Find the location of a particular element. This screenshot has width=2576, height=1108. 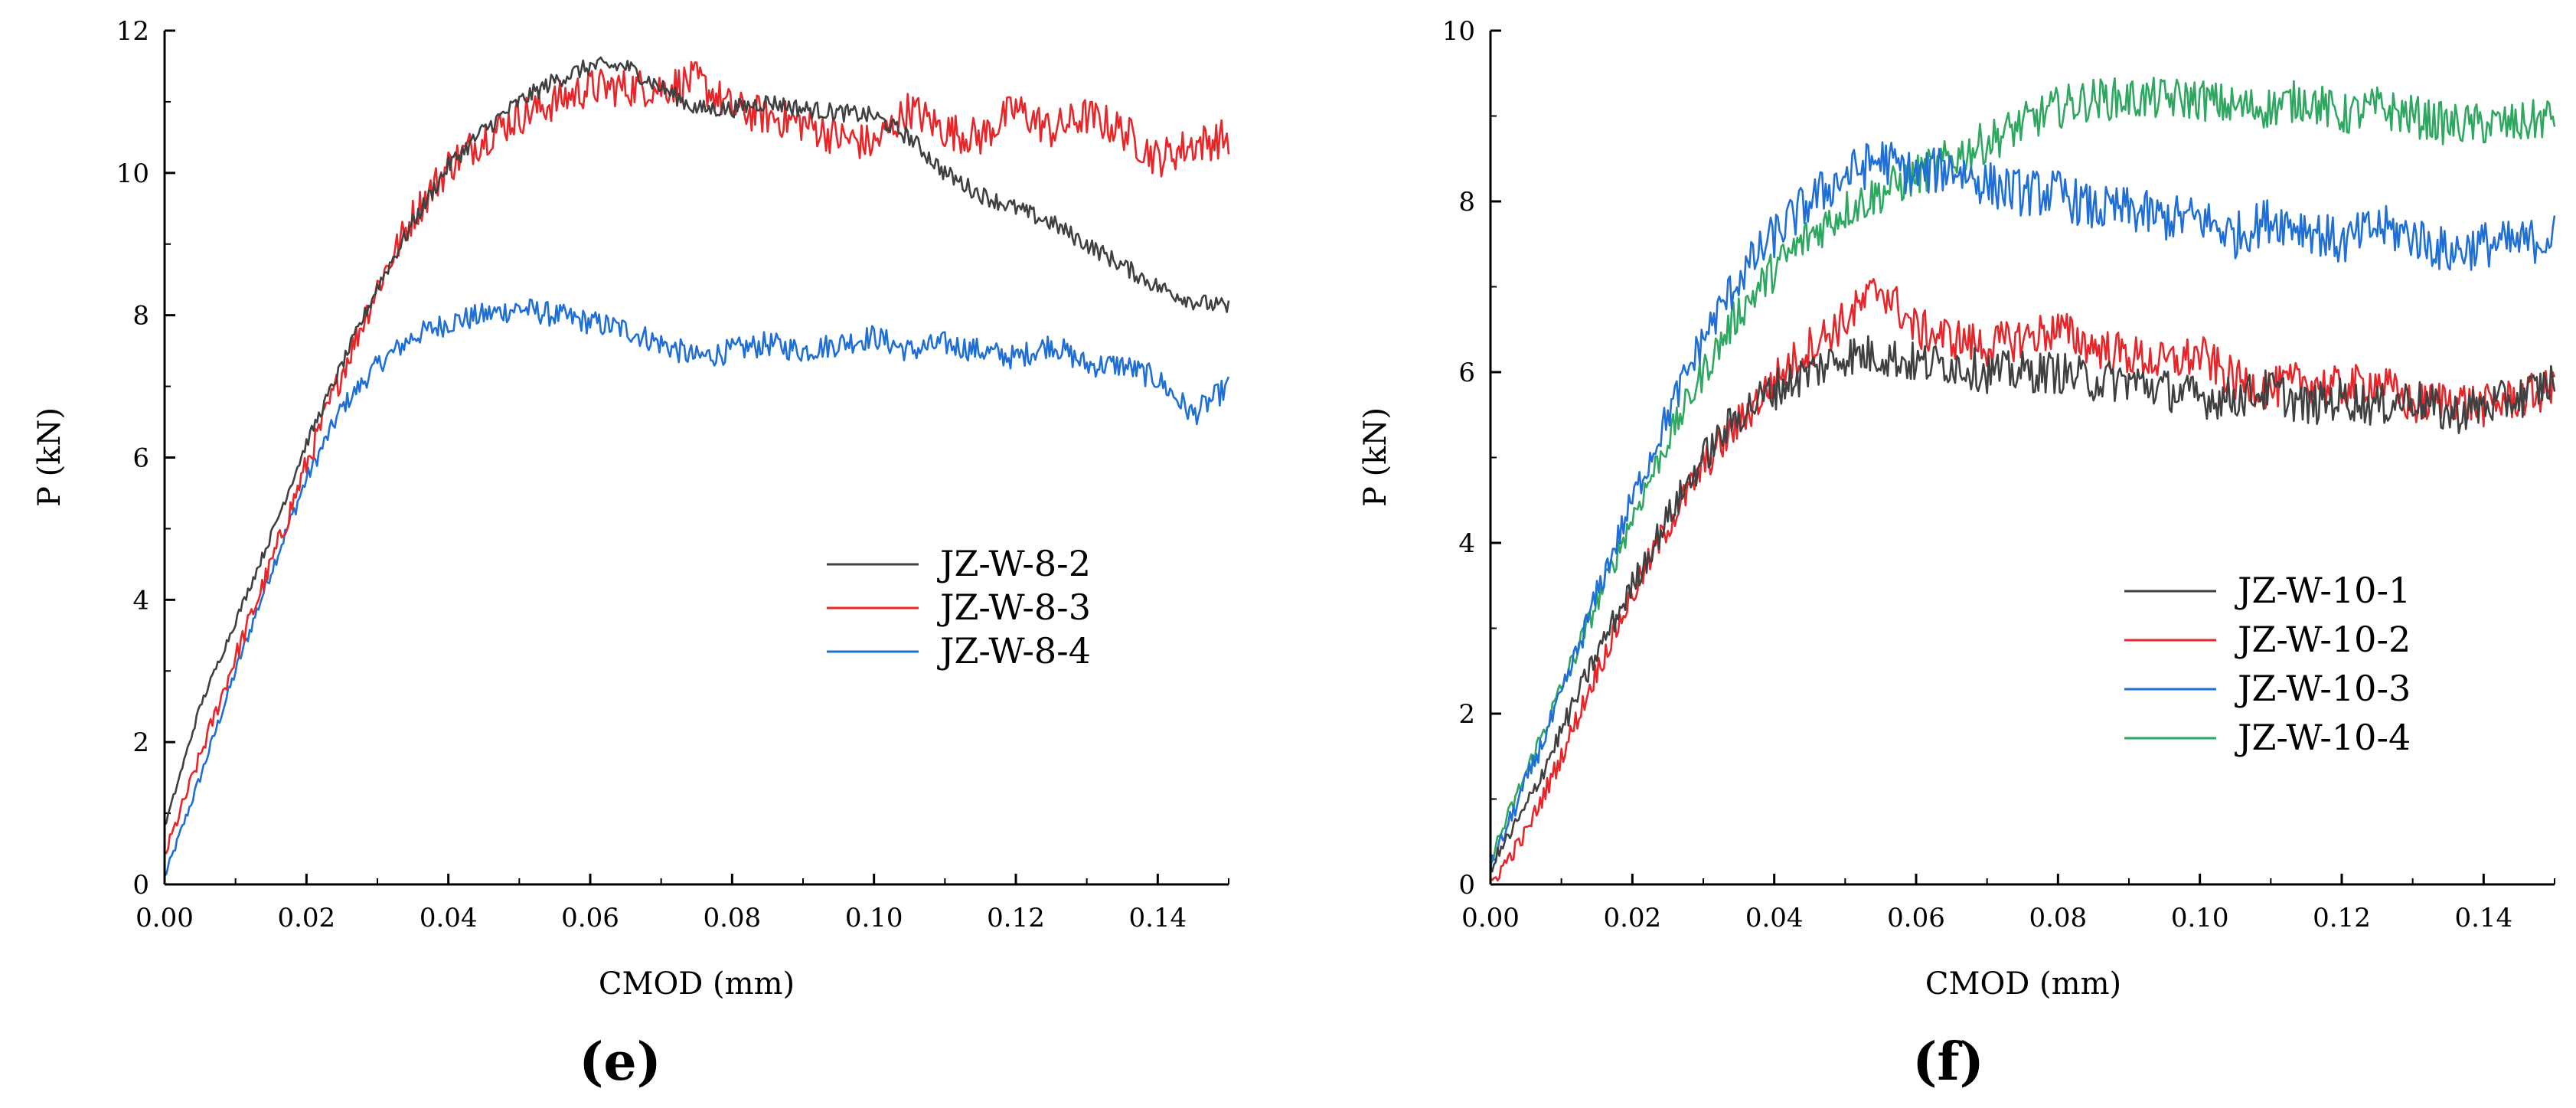

panel-e-legend: JZ-W-8-2JZ-W-8-3JZ-W-8-4 is located at coordinates (959, 607).